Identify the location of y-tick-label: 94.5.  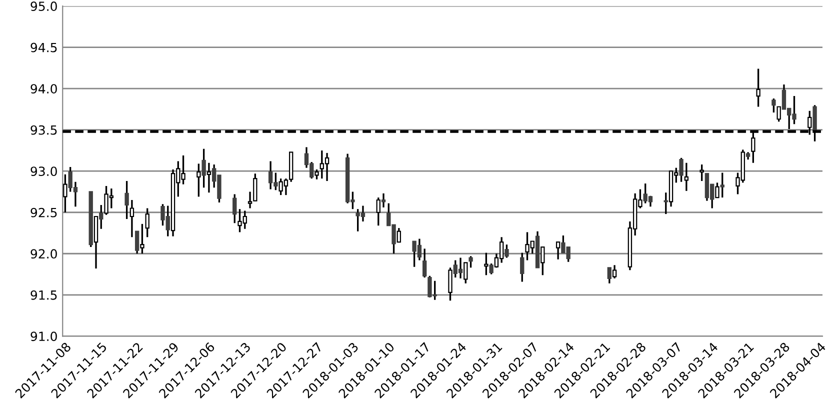
(43, 47).